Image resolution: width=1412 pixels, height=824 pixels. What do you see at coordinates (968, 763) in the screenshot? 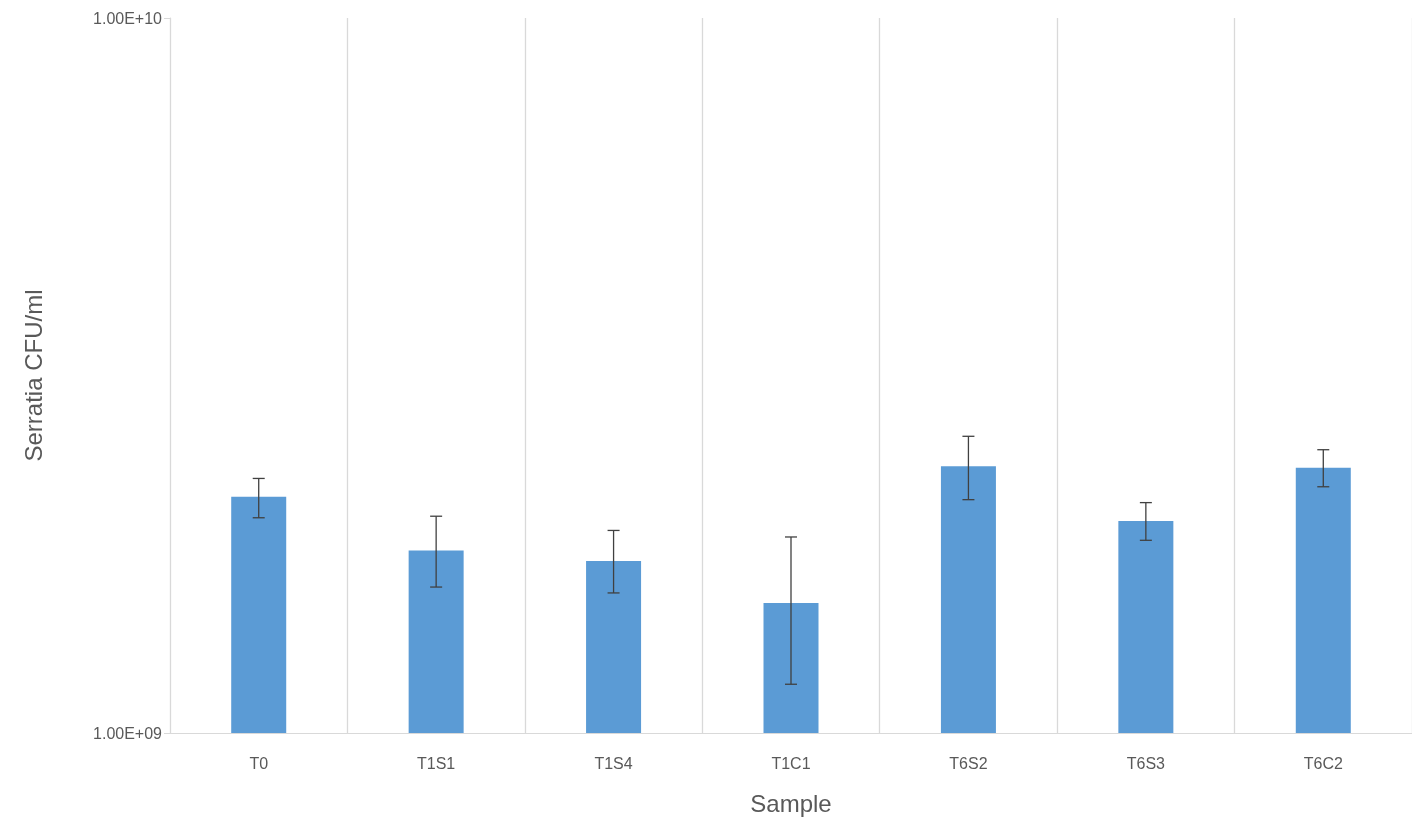
I see `x-tick-label: T6S2` at bounding box center [968, 763].